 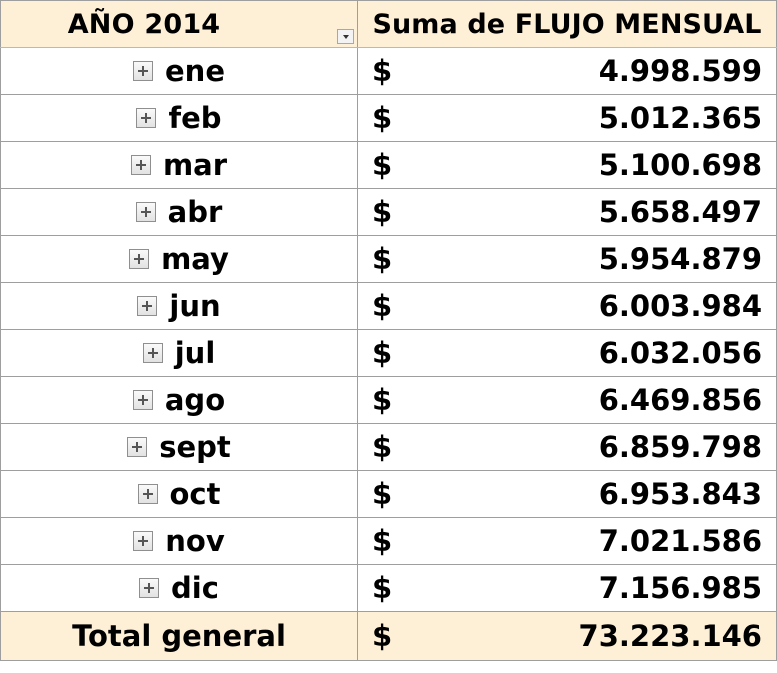 I want to click on month-cell: mar, so click(x=179, y=165).